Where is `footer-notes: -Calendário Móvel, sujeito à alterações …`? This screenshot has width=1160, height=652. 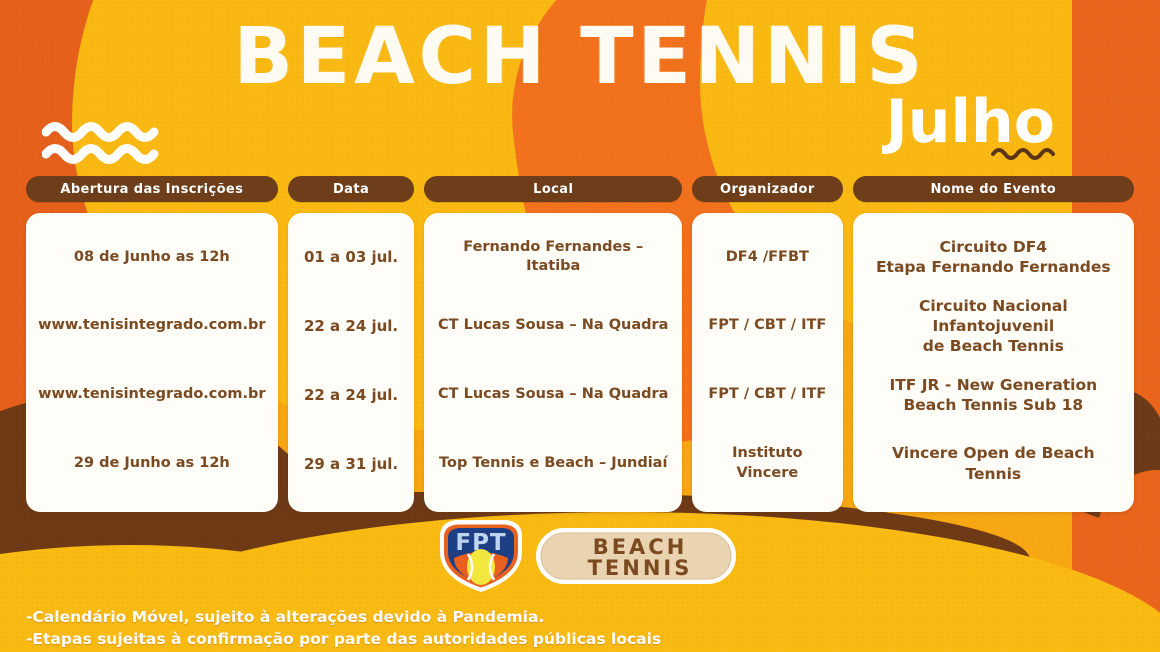
footer-notes: -Calendário Móvel, sujeito à alterações … is located at coordinates (343, 628).